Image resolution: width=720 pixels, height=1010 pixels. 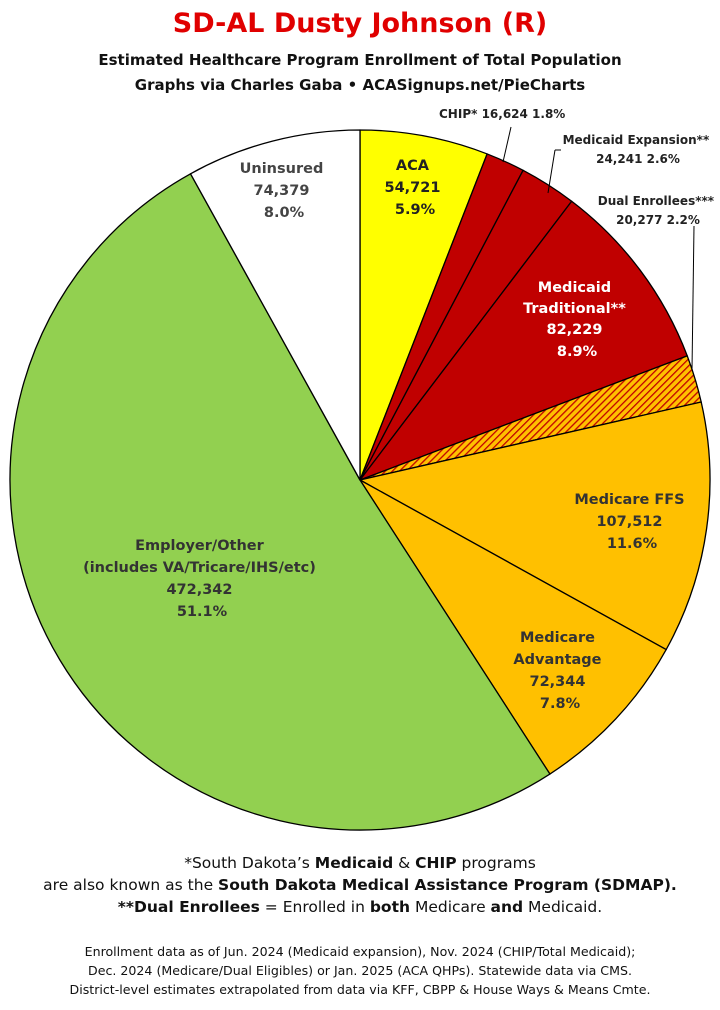 What do you see at coordinates (559, 671) in the screenshot?
I see `label-medicare-advantage: Medicare Advantage 72,344 7.8%` at bounding box center [559, 671].